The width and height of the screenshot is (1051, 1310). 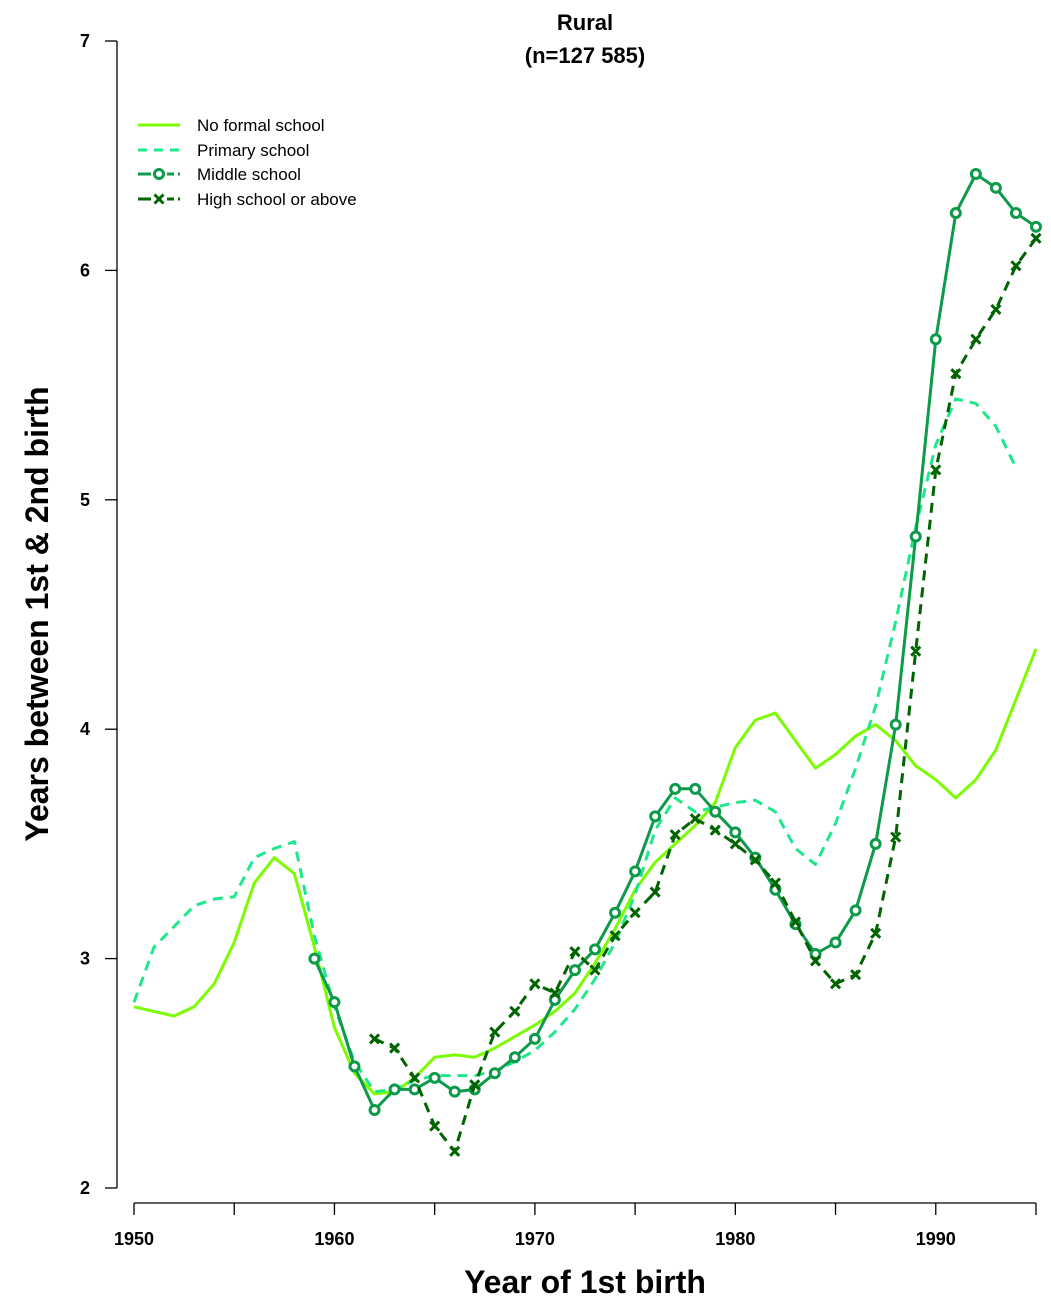 What do you see at coordinates (98, 614) in the screenshot?
I see `y-axis-ticks: 2 3 4 5 6 7` at bounding box center [98, 614].